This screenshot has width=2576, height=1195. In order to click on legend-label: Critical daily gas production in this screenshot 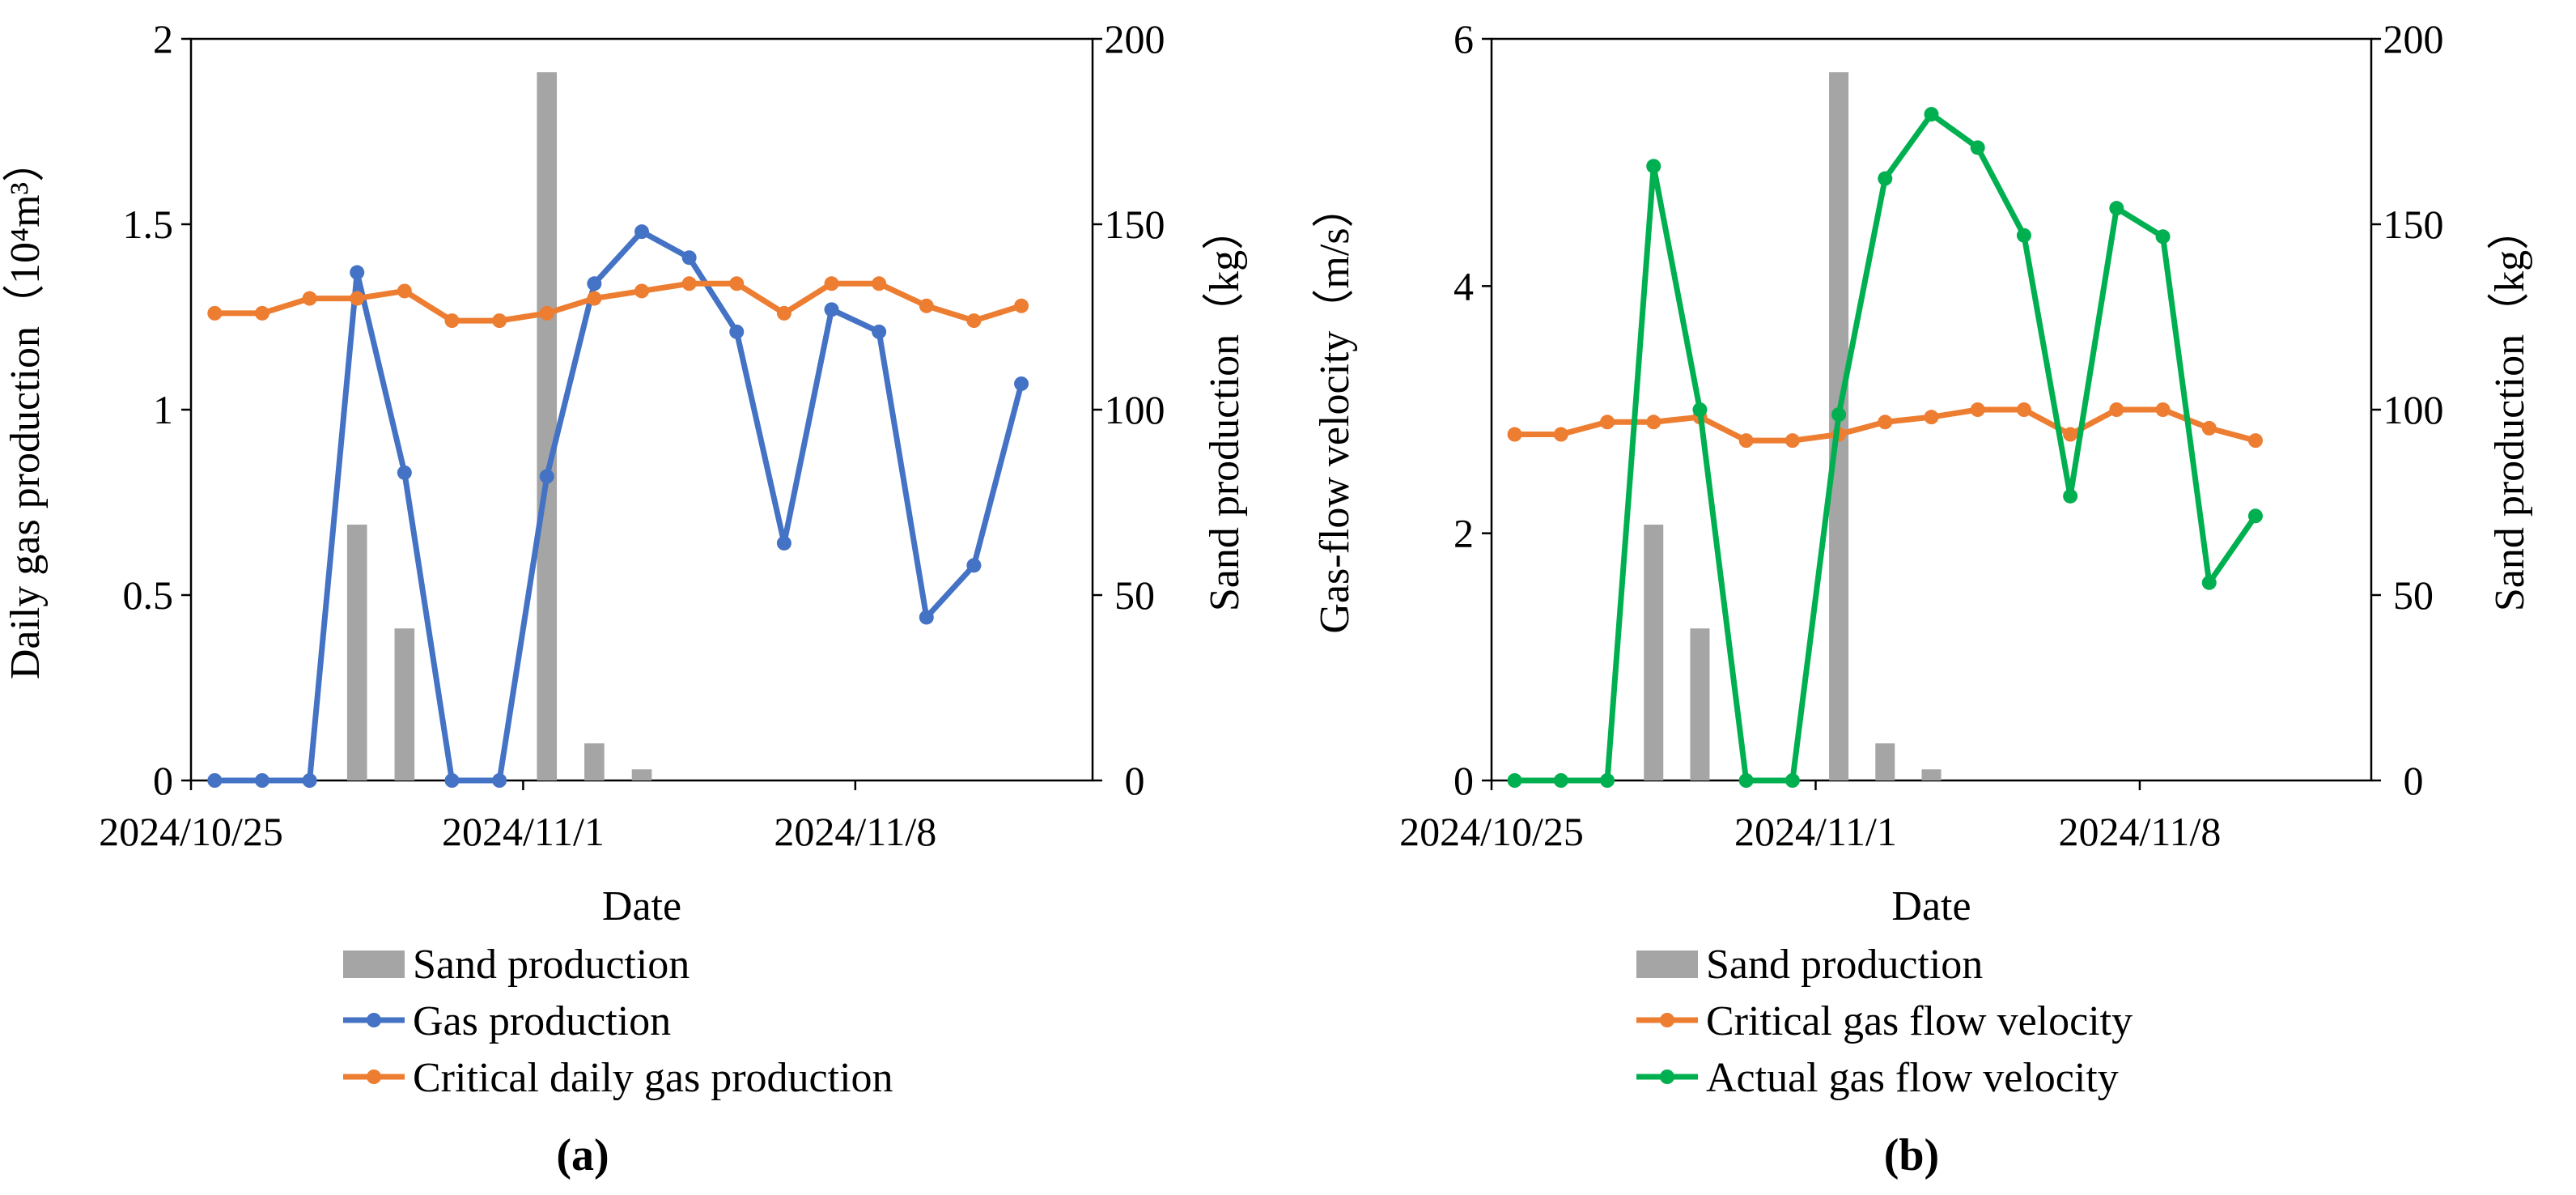, I will do `click(653, 1078)`.